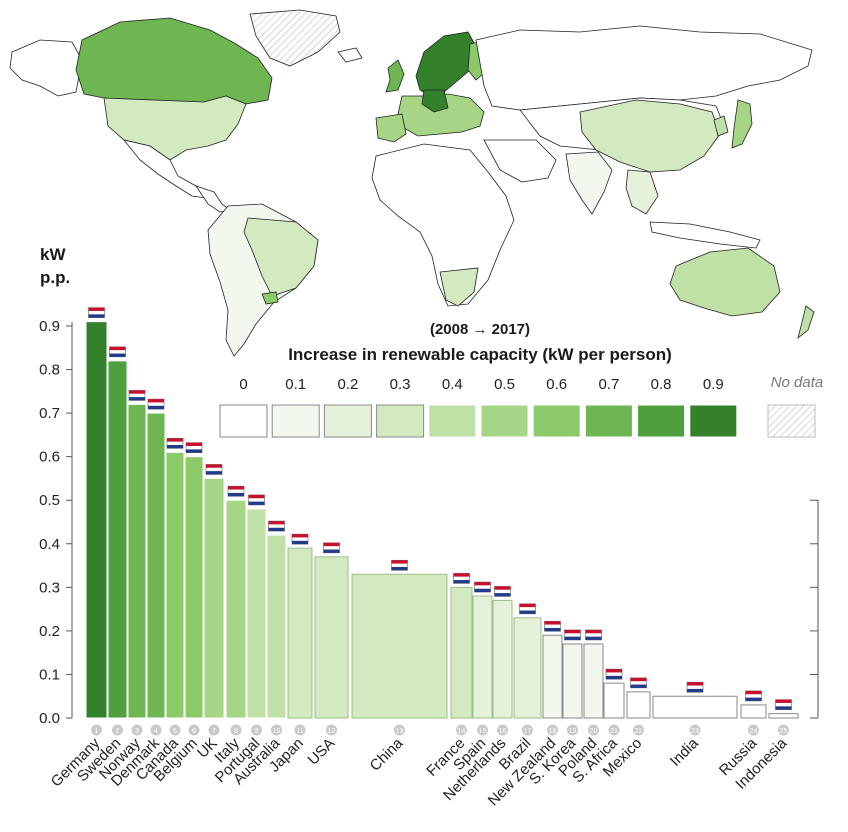  I want to click on map-africa, so click(443, 225).